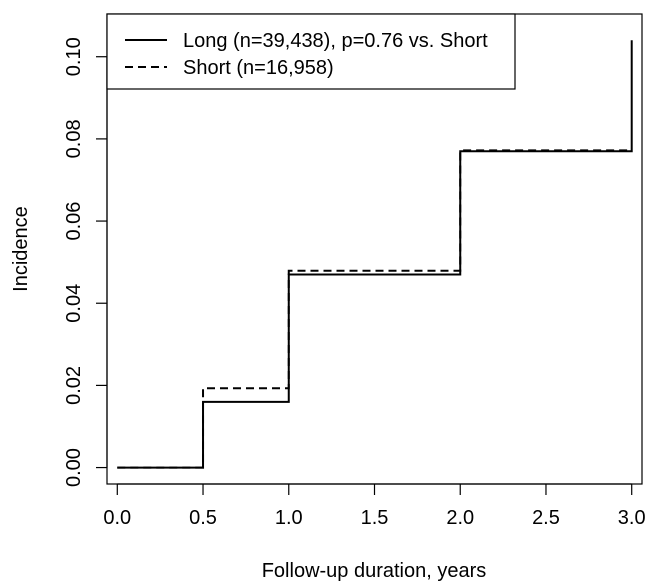 This screenshot has height=583, width=651. I want to click on x-tick-label: 2.5, so click(546, 518).